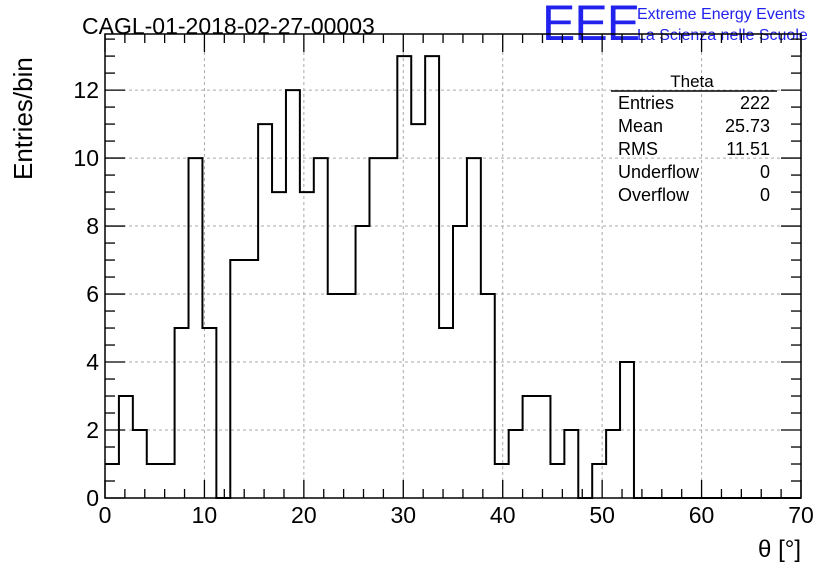  I want to click on chart-title: CAGL-01-2018-02-27-00003, so click(228, 26).